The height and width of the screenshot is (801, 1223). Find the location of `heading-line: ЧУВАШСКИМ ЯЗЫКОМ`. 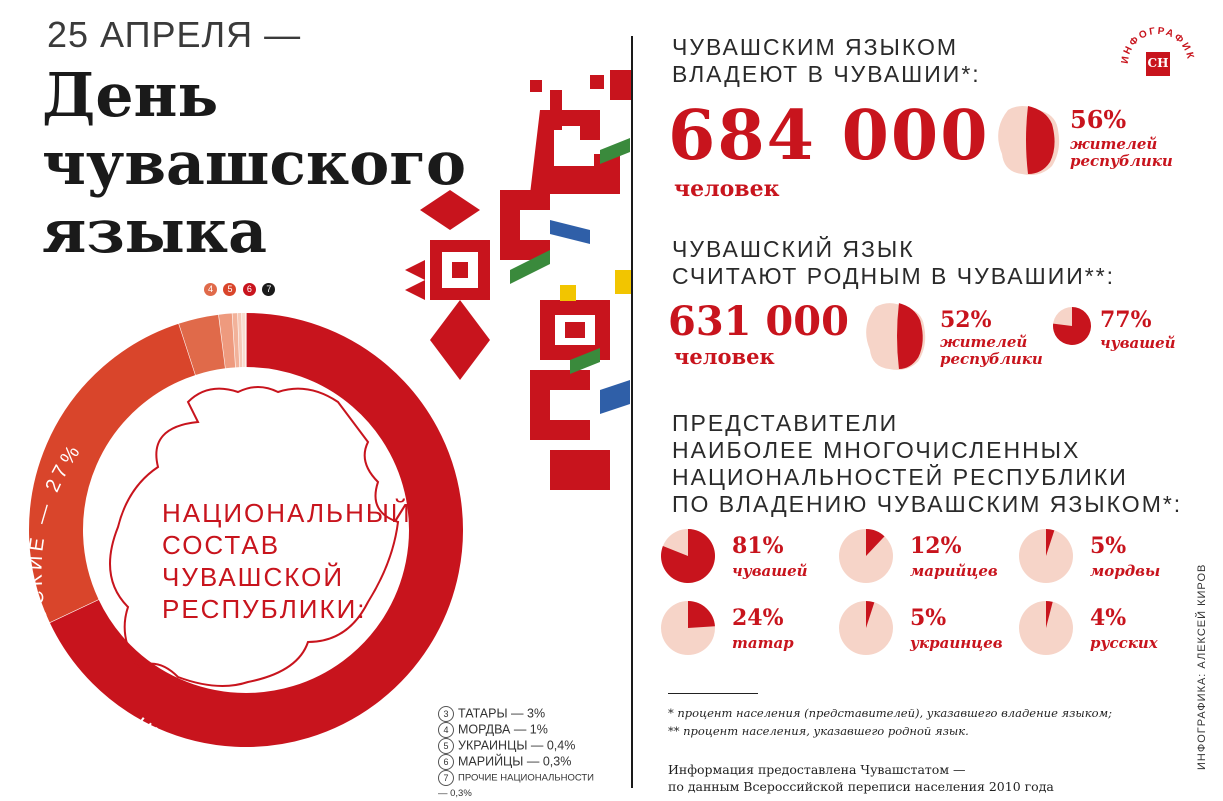

heading-line: ЧУВАШСКИМ ЯЗЫКОМ is located at coordinates (826, 47).